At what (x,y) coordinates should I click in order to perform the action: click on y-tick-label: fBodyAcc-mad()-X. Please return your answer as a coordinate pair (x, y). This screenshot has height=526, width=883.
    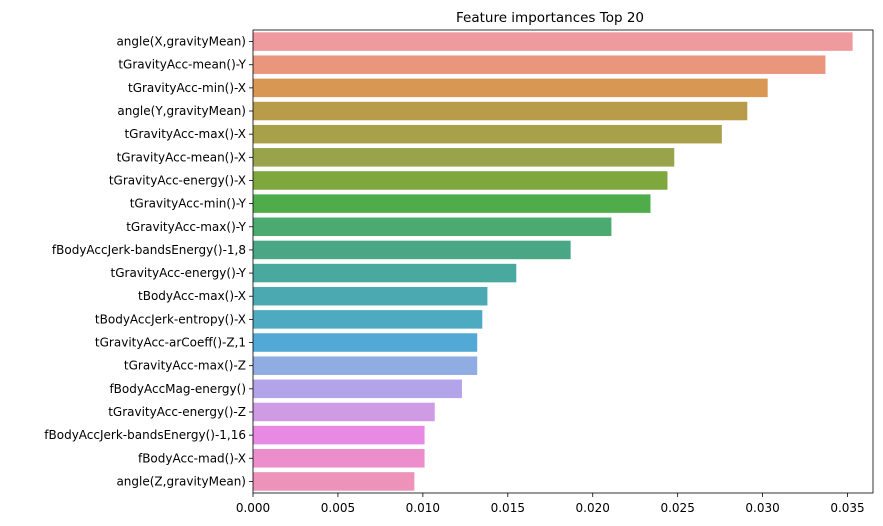
    Looking at the image, I should click on (192, 458).